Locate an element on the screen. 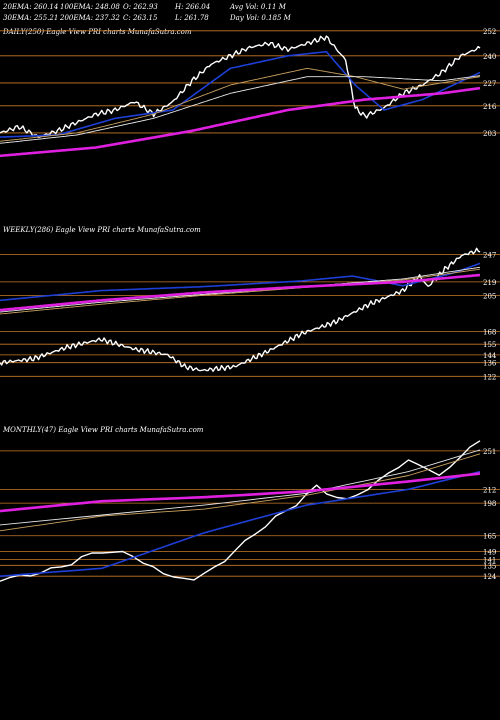  y-tick-label: 247 is located at coordinates (489, 256).